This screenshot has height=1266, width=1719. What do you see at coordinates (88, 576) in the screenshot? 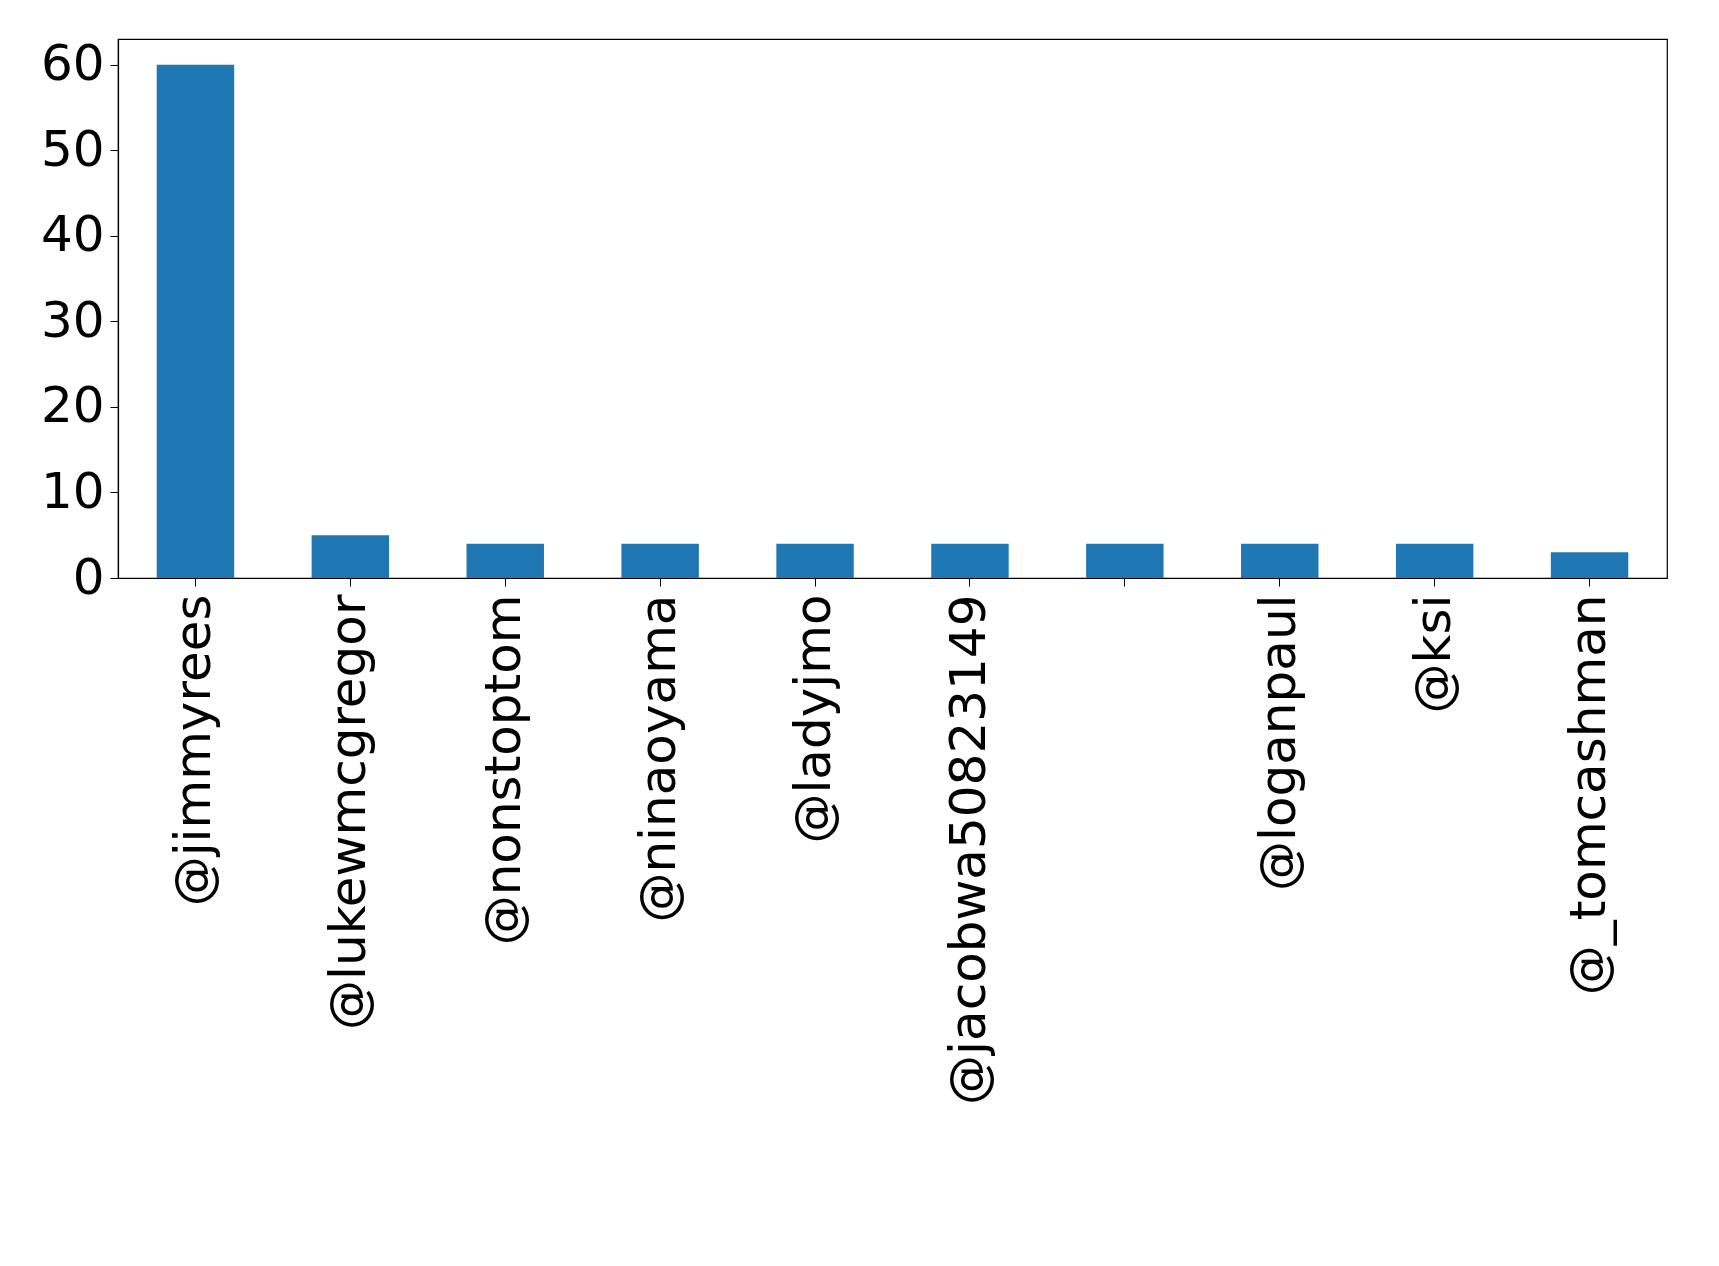
I see `y-tick-label: 0` at bounding box center [88, 576].